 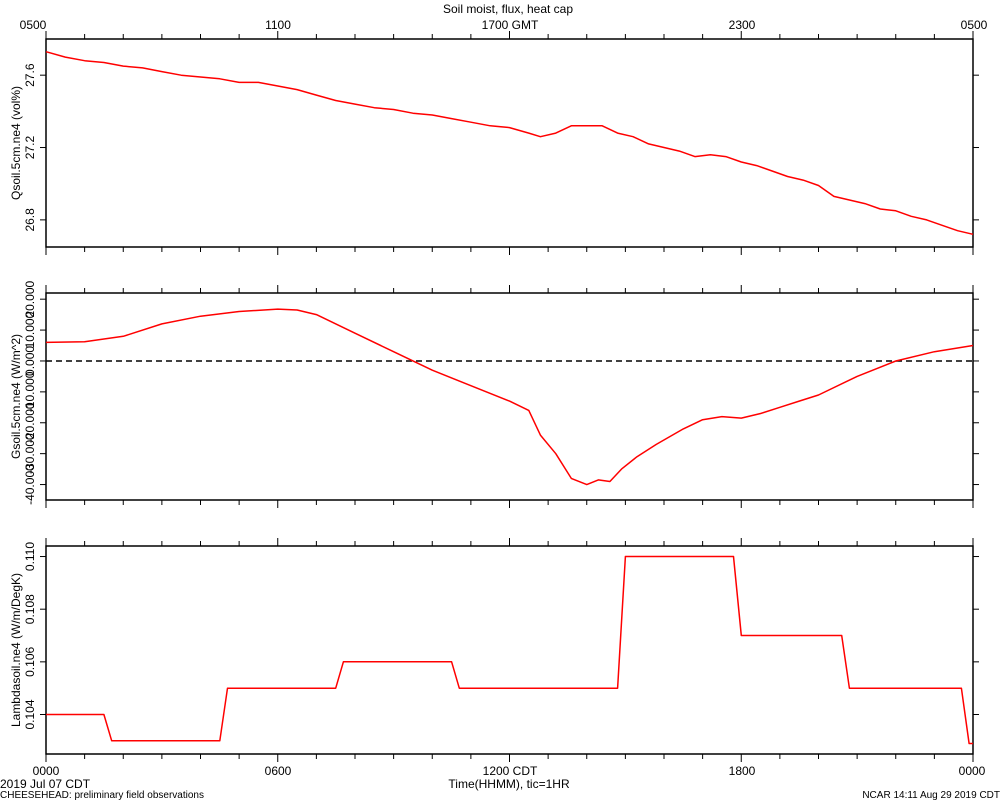 What do you see at coordinates (16, 396) in the screenshot?
I see `y-axis-label: Gsoil.5cm.ne4 (W/m^2)` at bounding box center [16, 396].